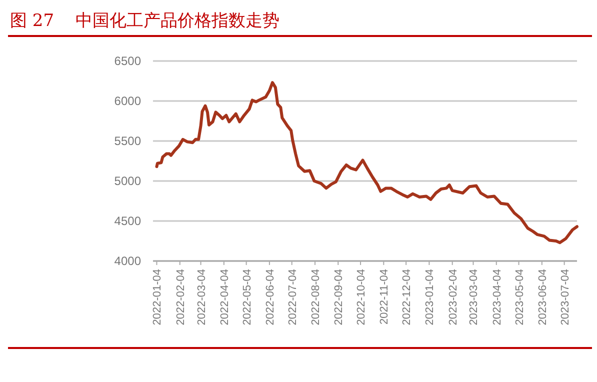  What do you see at coordinates (247, 297) in the screenshot?
I see `x-tick-label: 2022-05-04` at bounding box center [247, 297].